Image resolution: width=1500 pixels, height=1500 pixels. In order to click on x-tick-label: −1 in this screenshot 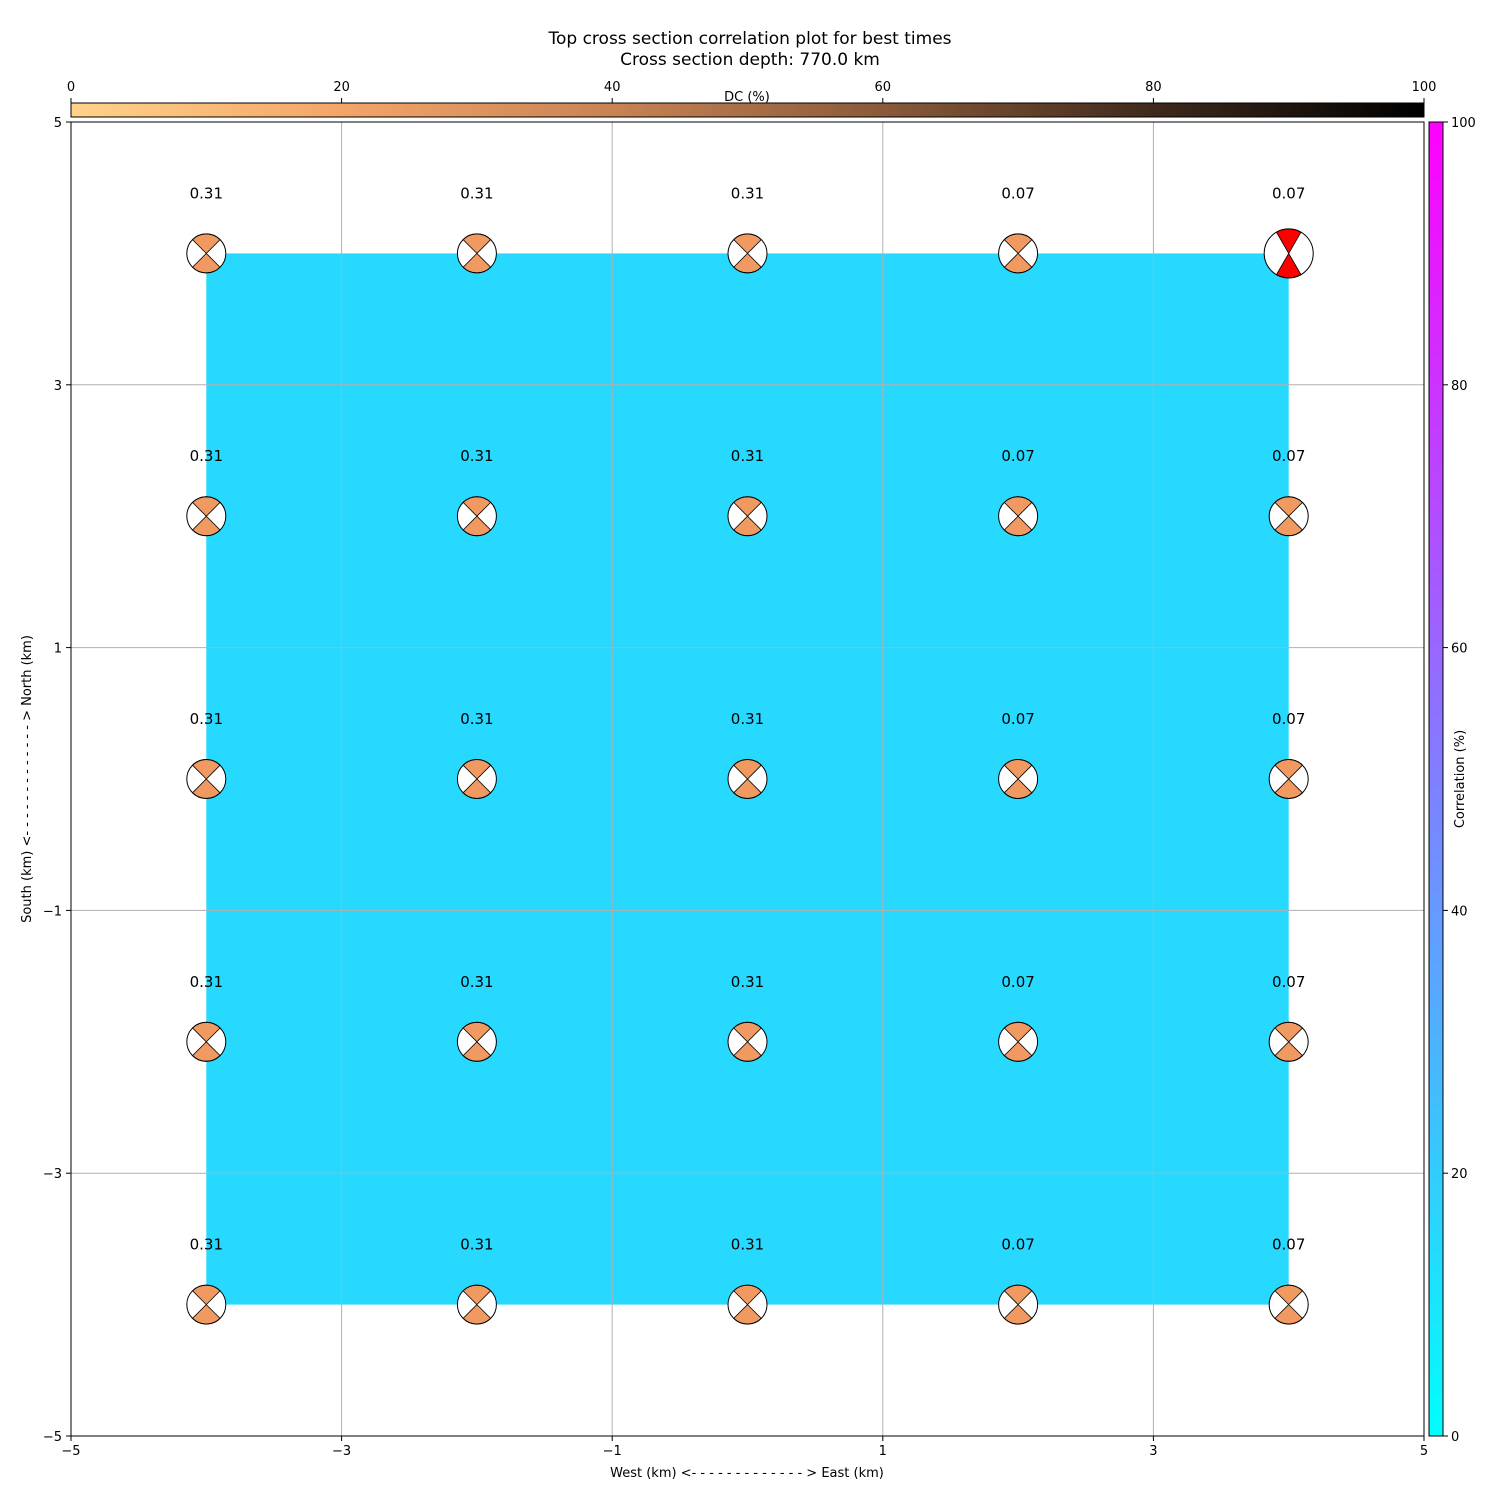, I will do `click(612, 1451)`.